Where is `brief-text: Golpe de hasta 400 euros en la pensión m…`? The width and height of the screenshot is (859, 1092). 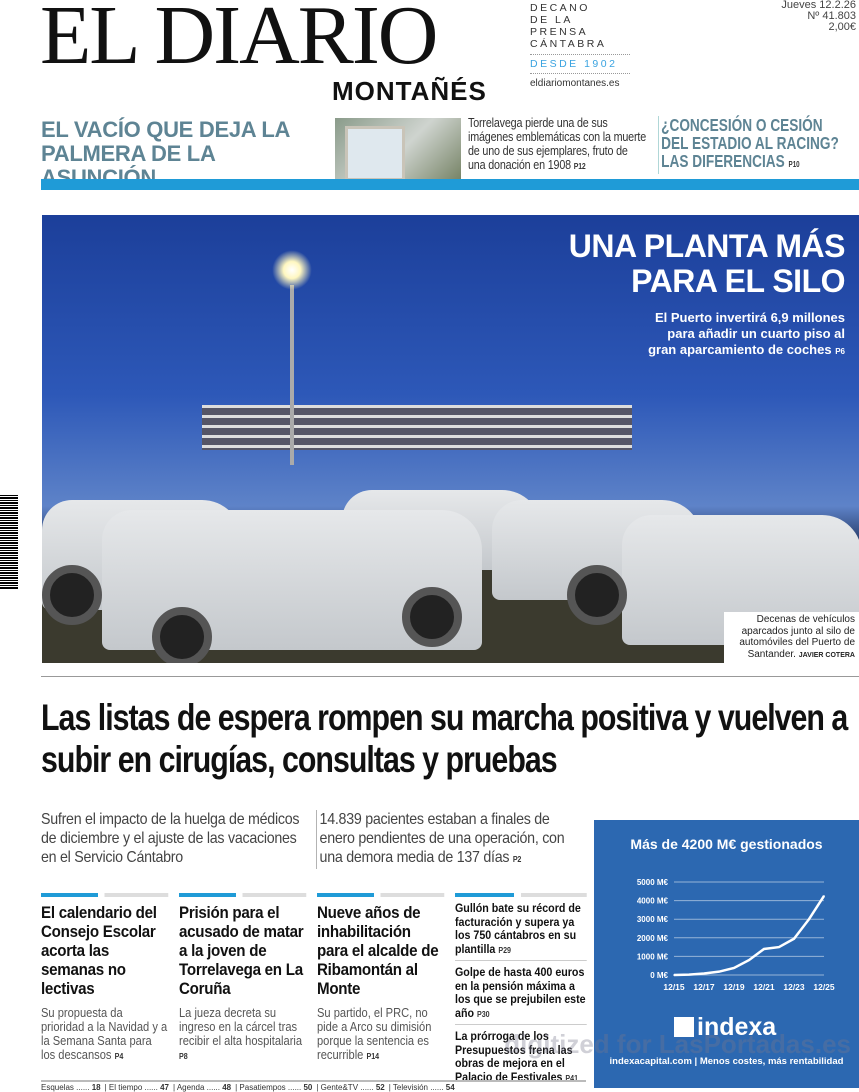
brief-text: Golpe de hasta 400 euros en la pensión m… is located at coordinates (520, 992).